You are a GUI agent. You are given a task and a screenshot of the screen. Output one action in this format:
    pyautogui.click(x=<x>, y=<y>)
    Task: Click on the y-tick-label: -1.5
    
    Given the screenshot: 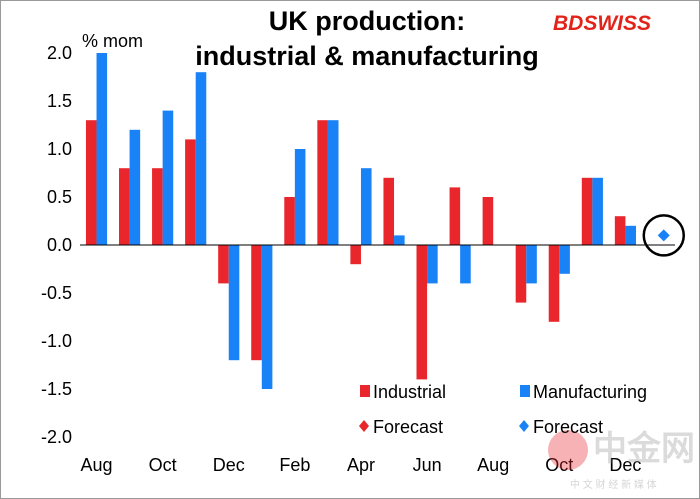 What is the action you would take?
    pyautogui.click(x=56, y=389)
    